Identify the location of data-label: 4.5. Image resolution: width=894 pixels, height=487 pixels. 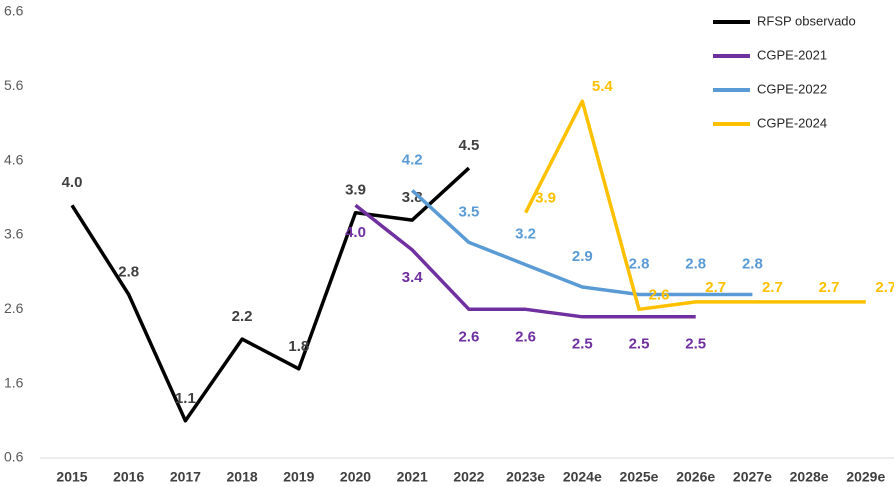
(468, 145).